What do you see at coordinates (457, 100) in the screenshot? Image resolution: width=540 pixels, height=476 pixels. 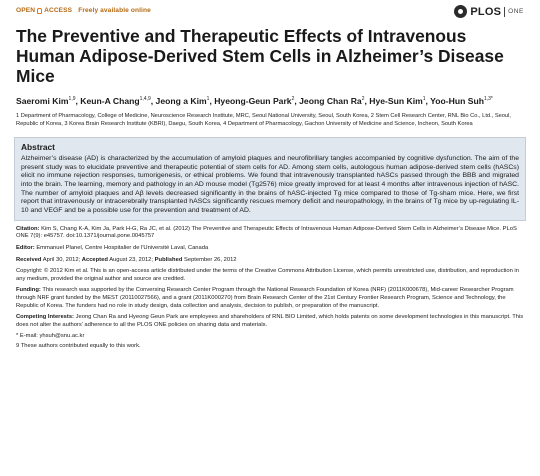 I see `author-name: Yoo-Hun Suh` at bounding box center [457, 100].